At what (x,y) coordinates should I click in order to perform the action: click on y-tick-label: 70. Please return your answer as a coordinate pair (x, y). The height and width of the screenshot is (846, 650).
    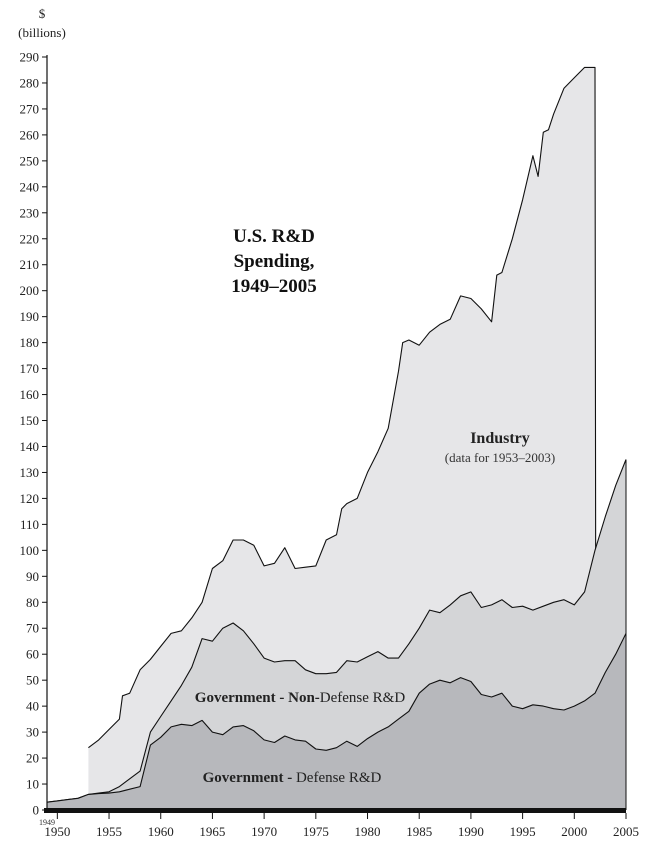
    Looking at the image, I should click on (32, 628).